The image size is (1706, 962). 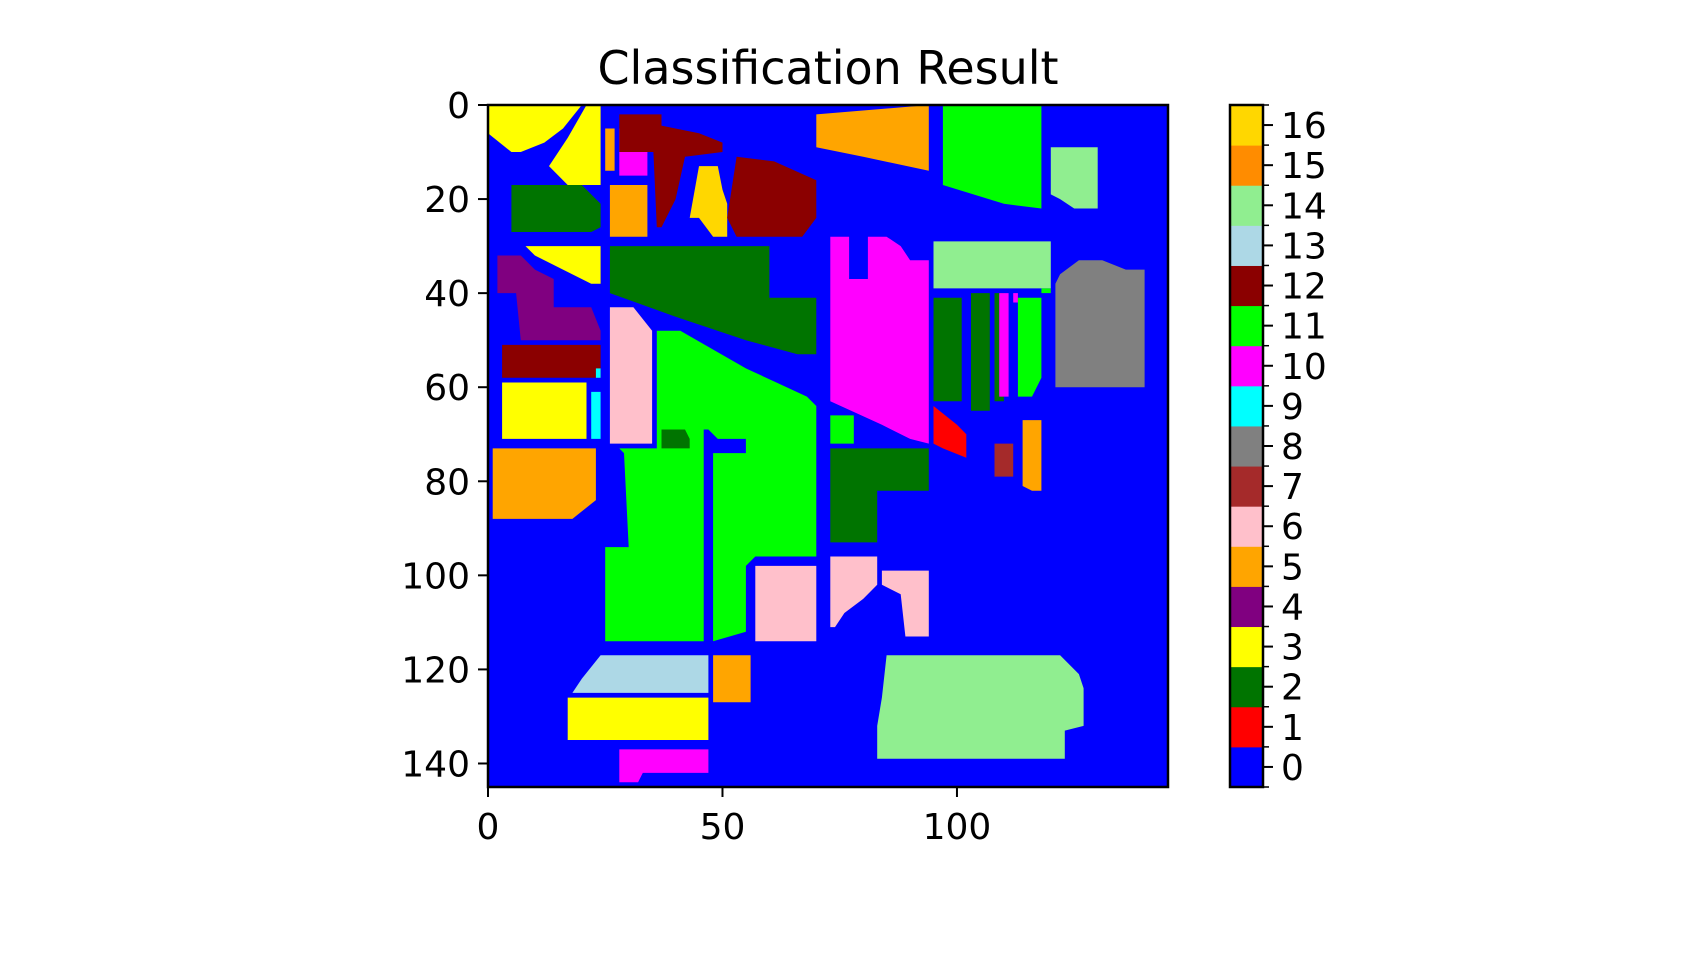 What do you see at coordinates (1292, 768) in the screenshot?
I see `colorbar-tick-label: 0` at bounding box center [1292, 768].